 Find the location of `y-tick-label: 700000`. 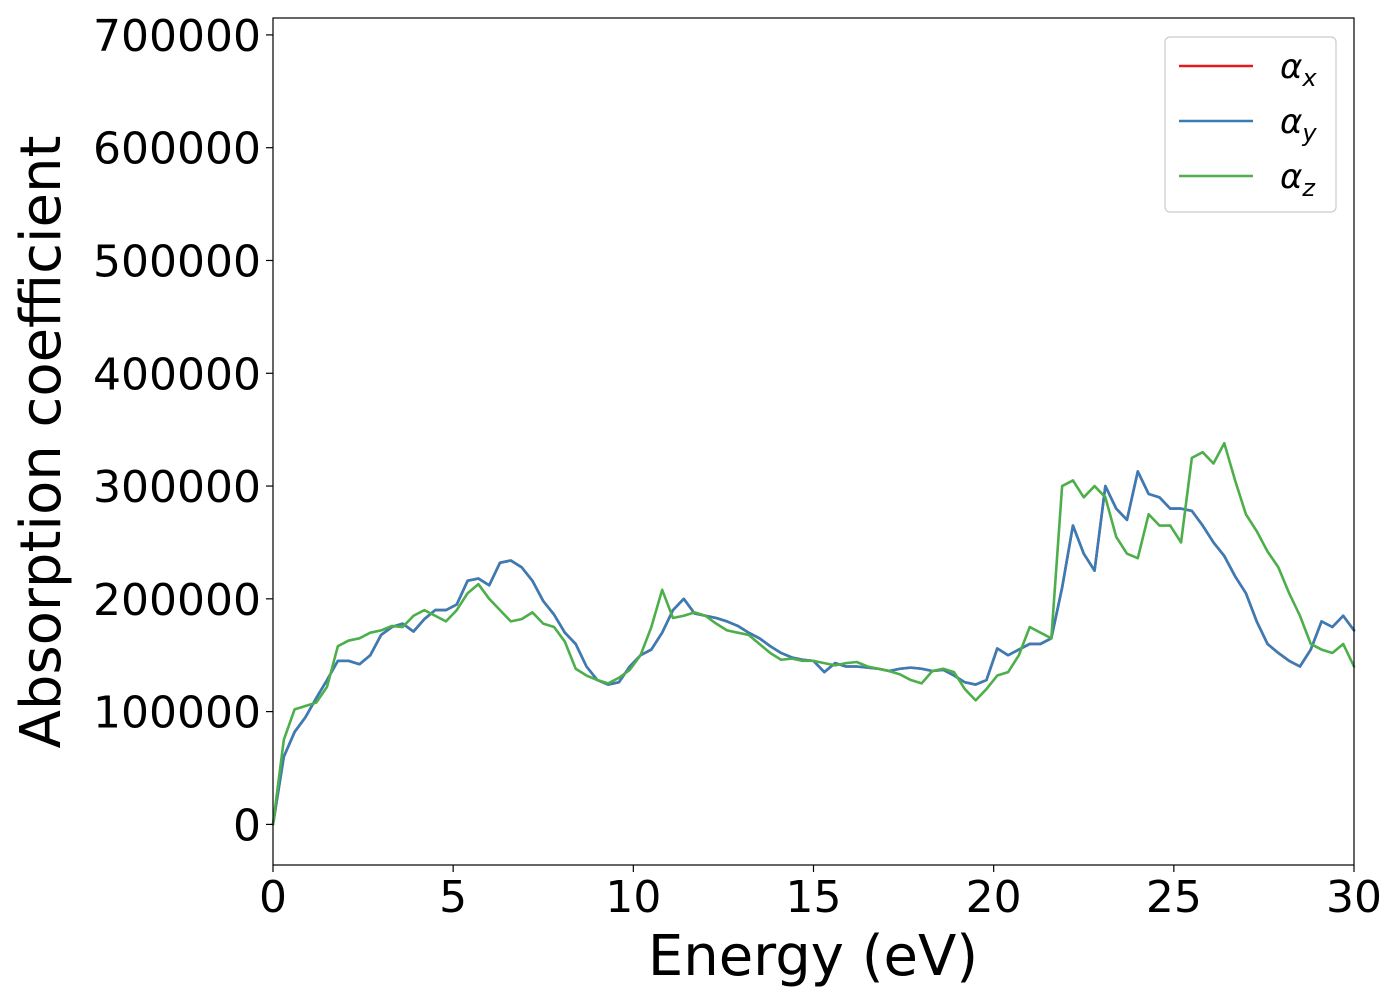

y-tick-label: 700000 is located at coordinates (177, 36).